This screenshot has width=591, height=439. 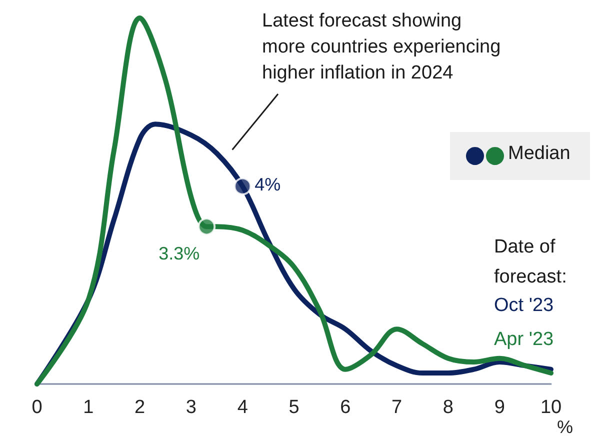 I want to click on annotation: 4%, so click(x=267, y=184).